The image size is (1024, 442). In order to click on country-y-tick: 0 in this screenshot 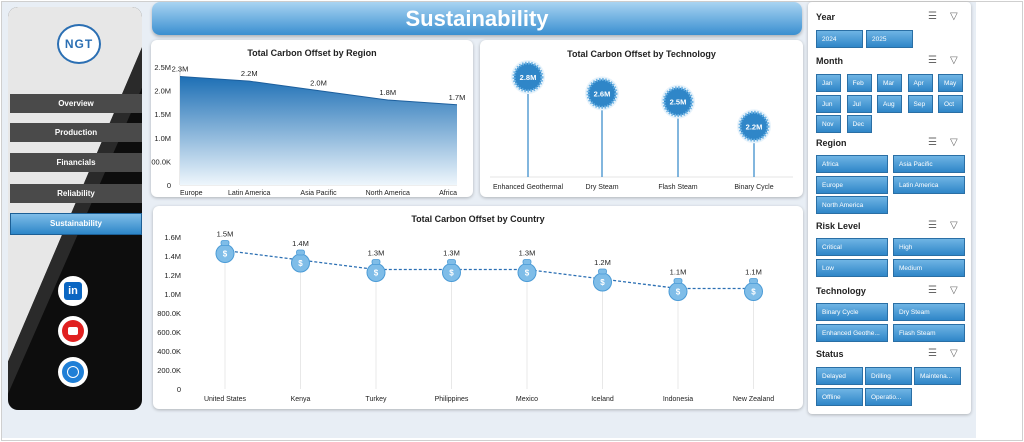, I will do `click(179, 389)`.